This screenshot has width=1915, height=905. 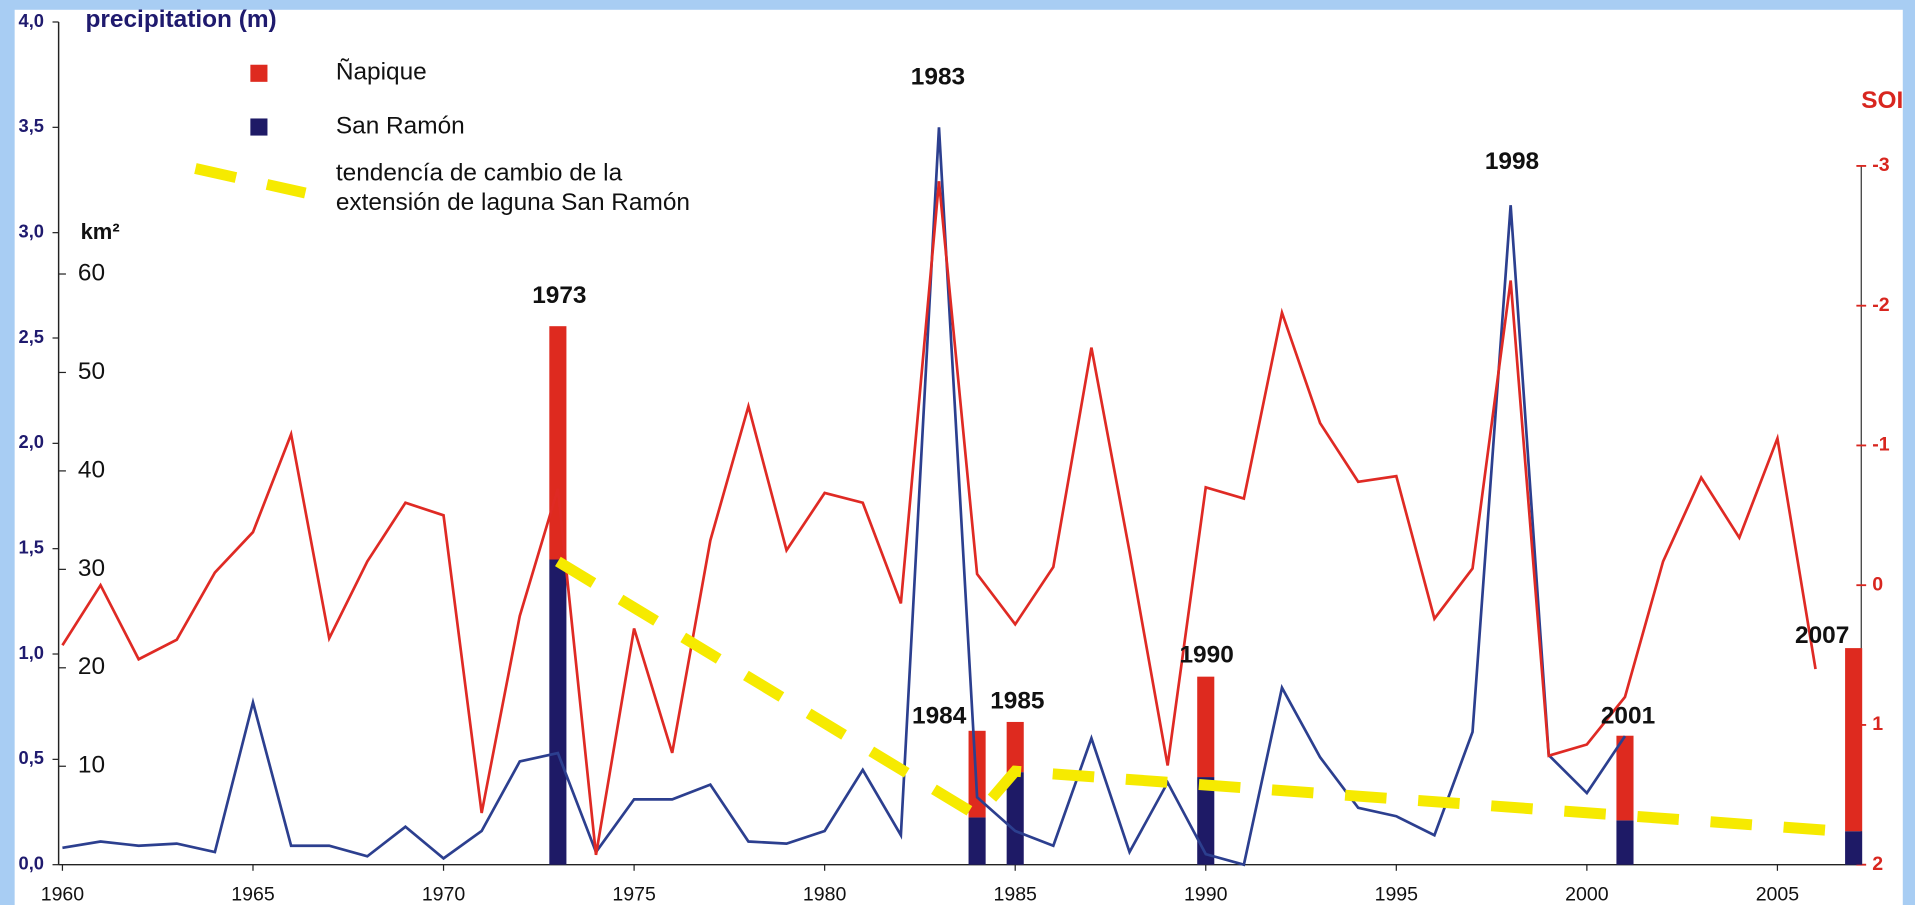 What do you see at coordinates (31, 20) in the screenshot?
I see `y-tick-label: 4,0` at bounding box center [31, 20].